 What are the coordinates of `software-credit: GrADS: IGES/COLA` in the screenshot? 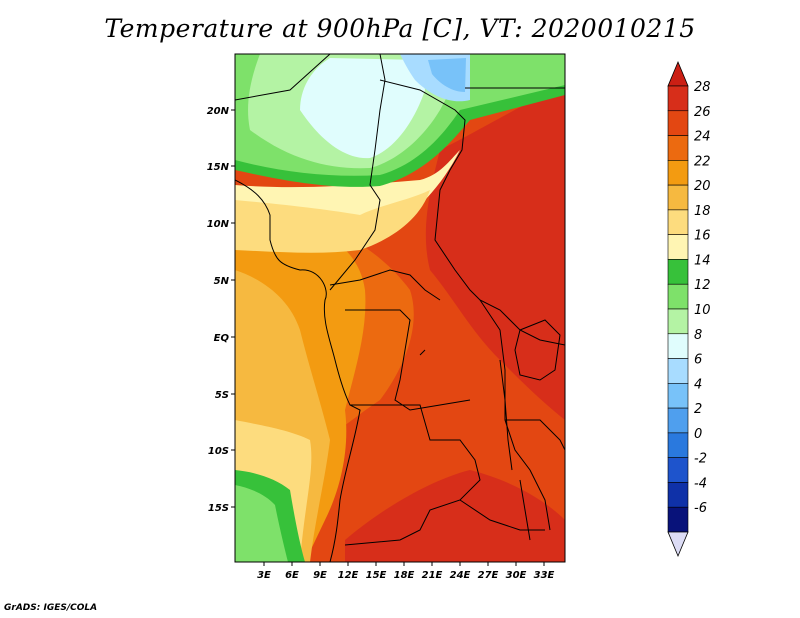 It's located at (51, 608).